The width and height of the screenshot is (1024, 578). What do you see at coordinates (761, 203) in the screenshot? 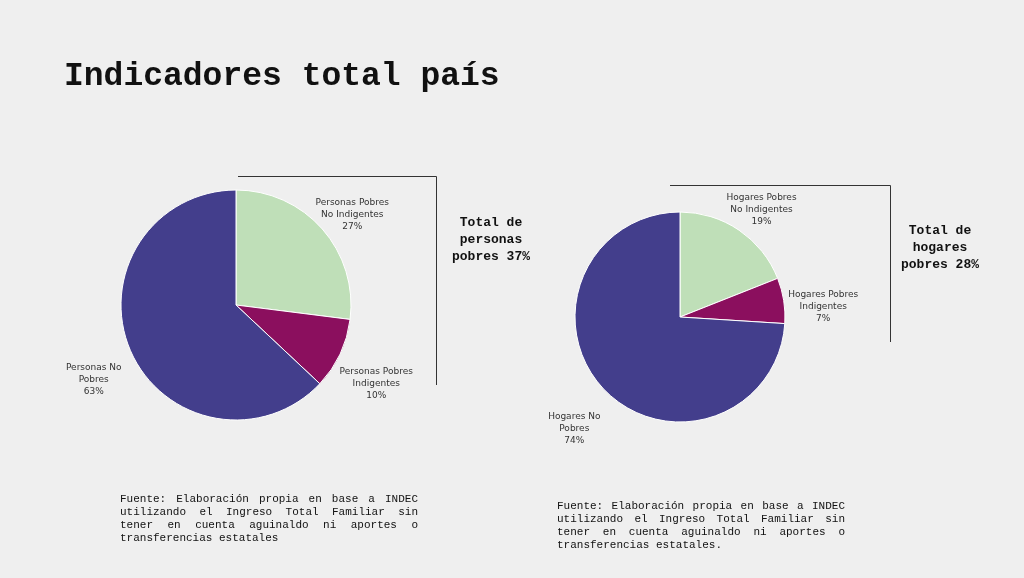
I see `slice-label: Hogares Pobres No Indigentes` at bounding box center [761, 203].